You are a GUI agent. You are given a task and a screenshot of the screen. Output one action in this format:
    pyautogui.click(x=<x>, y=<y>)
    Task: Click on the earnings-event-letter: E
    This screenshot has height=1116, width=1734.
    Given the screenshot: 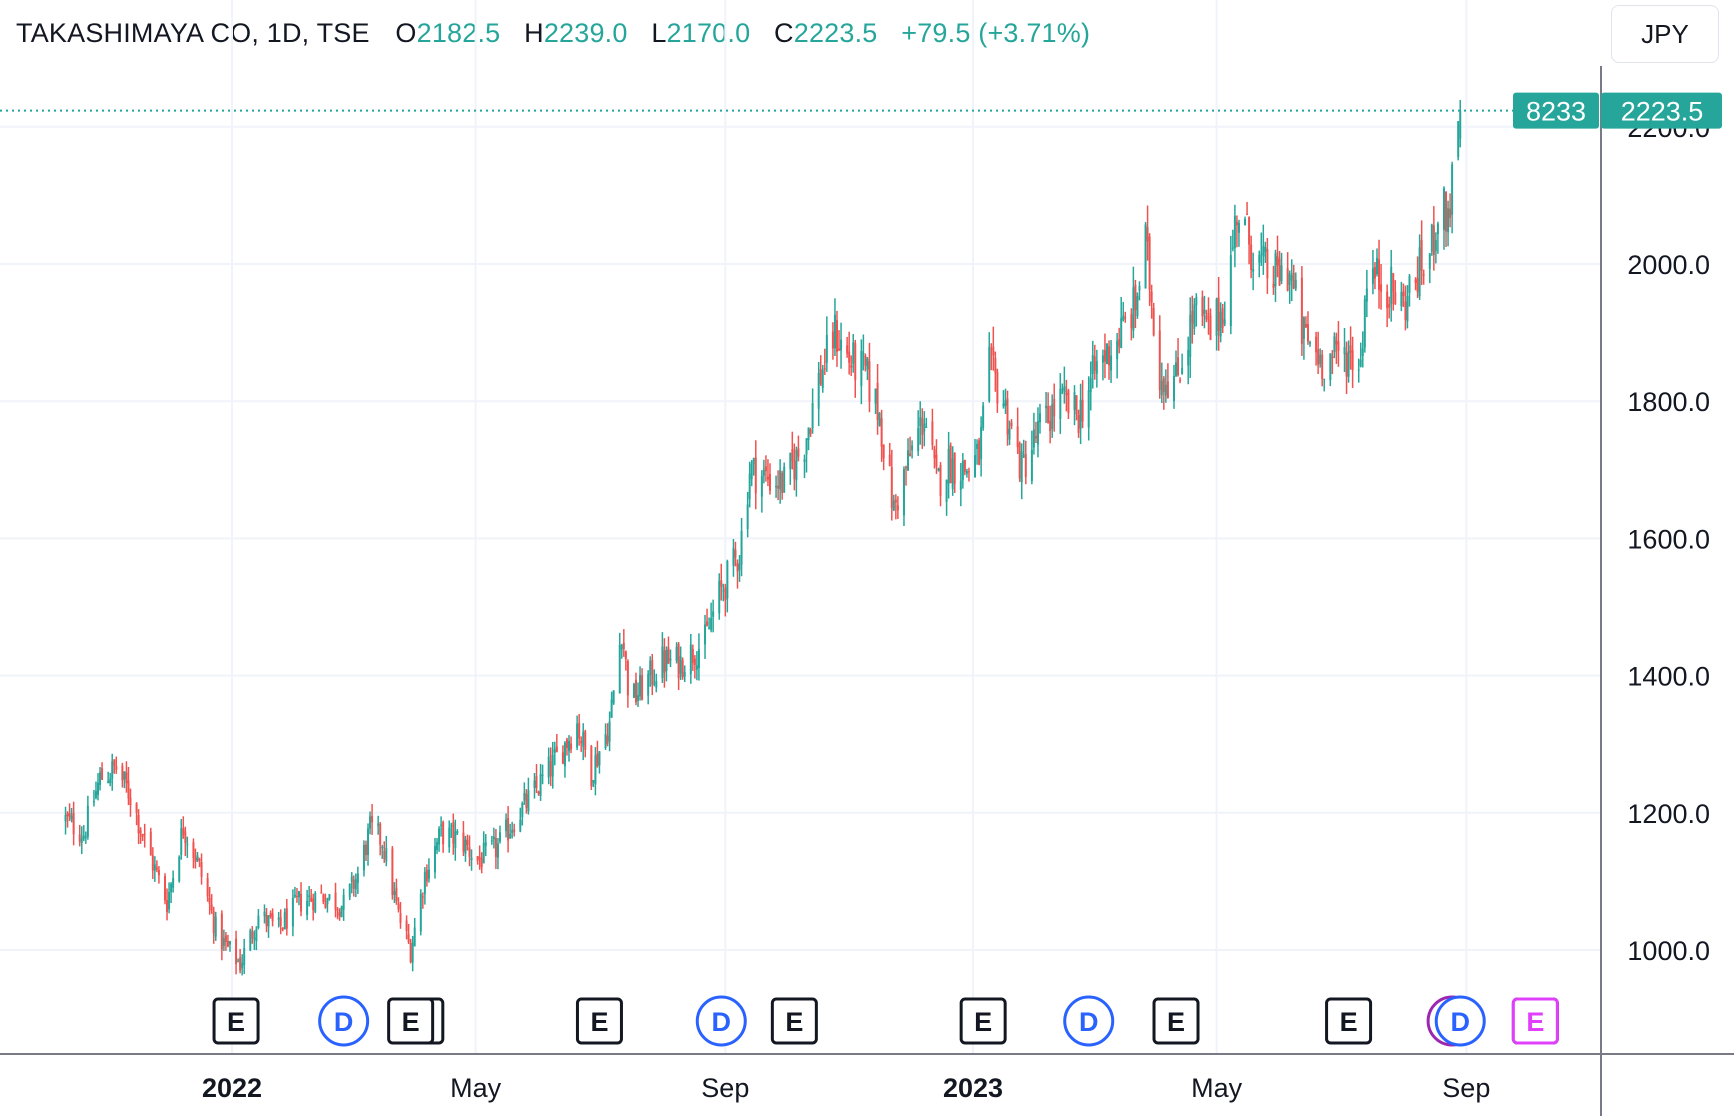 What is the action you would take?
    pyautogui.click(x=599, y=1022)
    